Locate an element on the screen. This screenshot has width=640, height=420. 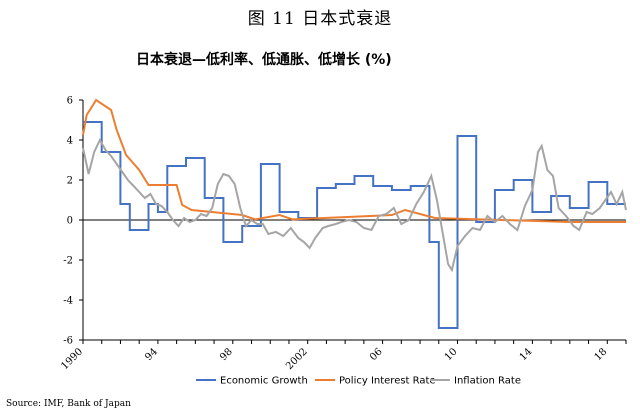
x-tick-label: 94 is located at coordinates (151, 354).